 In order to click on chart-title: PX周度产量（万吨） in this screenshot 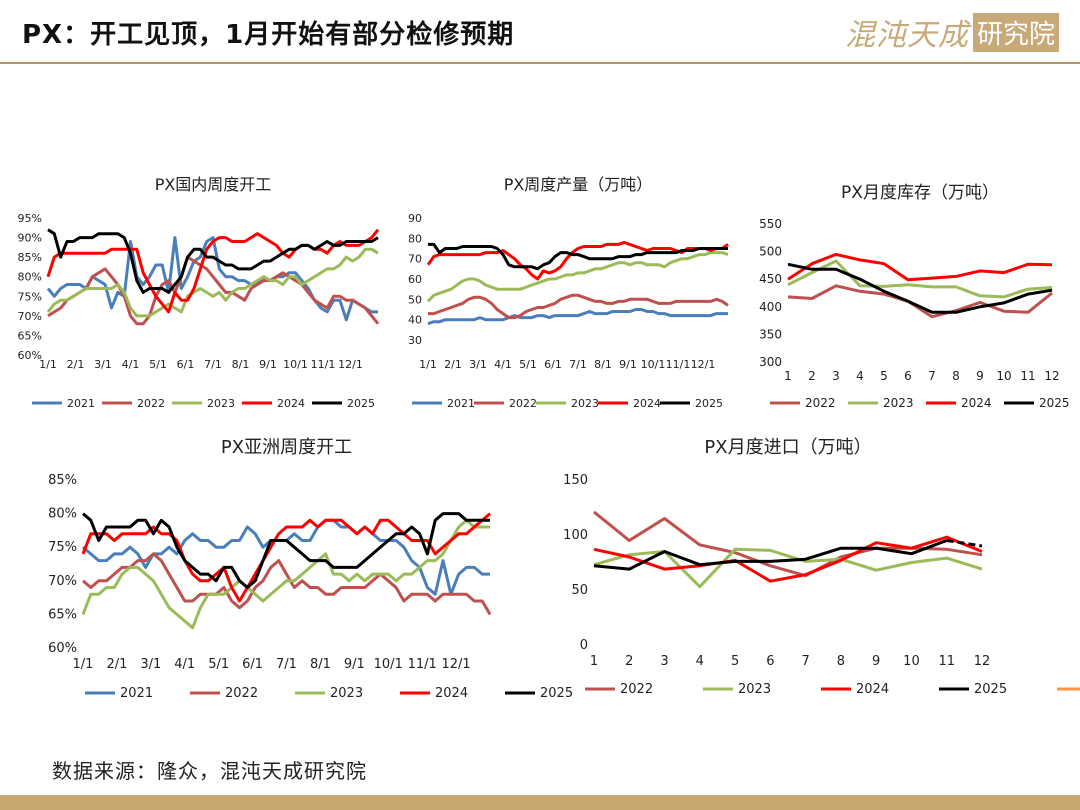, I will do `click(578, 184)`.